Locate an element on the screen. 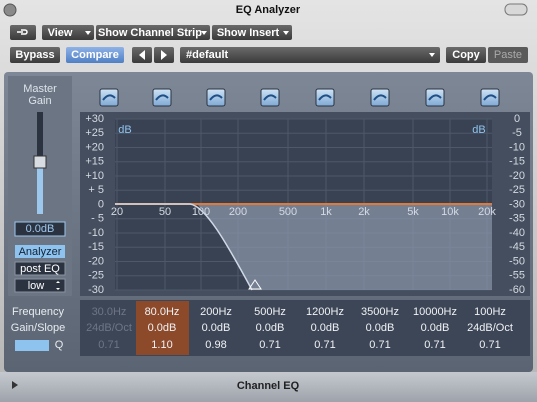  band-frequency: 3500Hz is located at coordinates (380, 312).